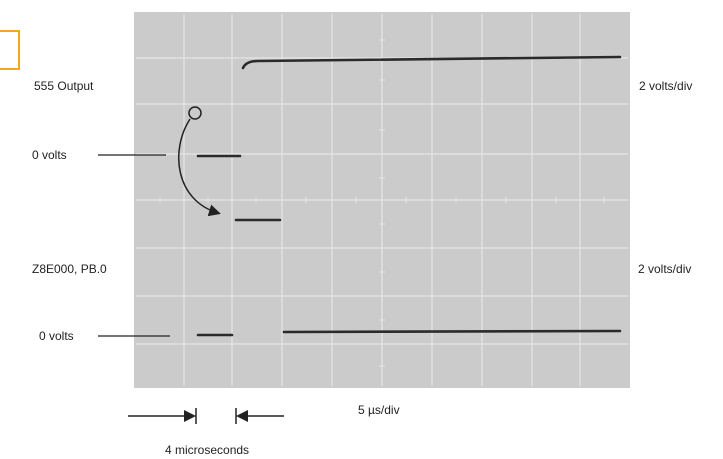 The width and height of the screenshot is (723, 459). I want to click on ch1-name-label: 555 Output, so click(64, 86).